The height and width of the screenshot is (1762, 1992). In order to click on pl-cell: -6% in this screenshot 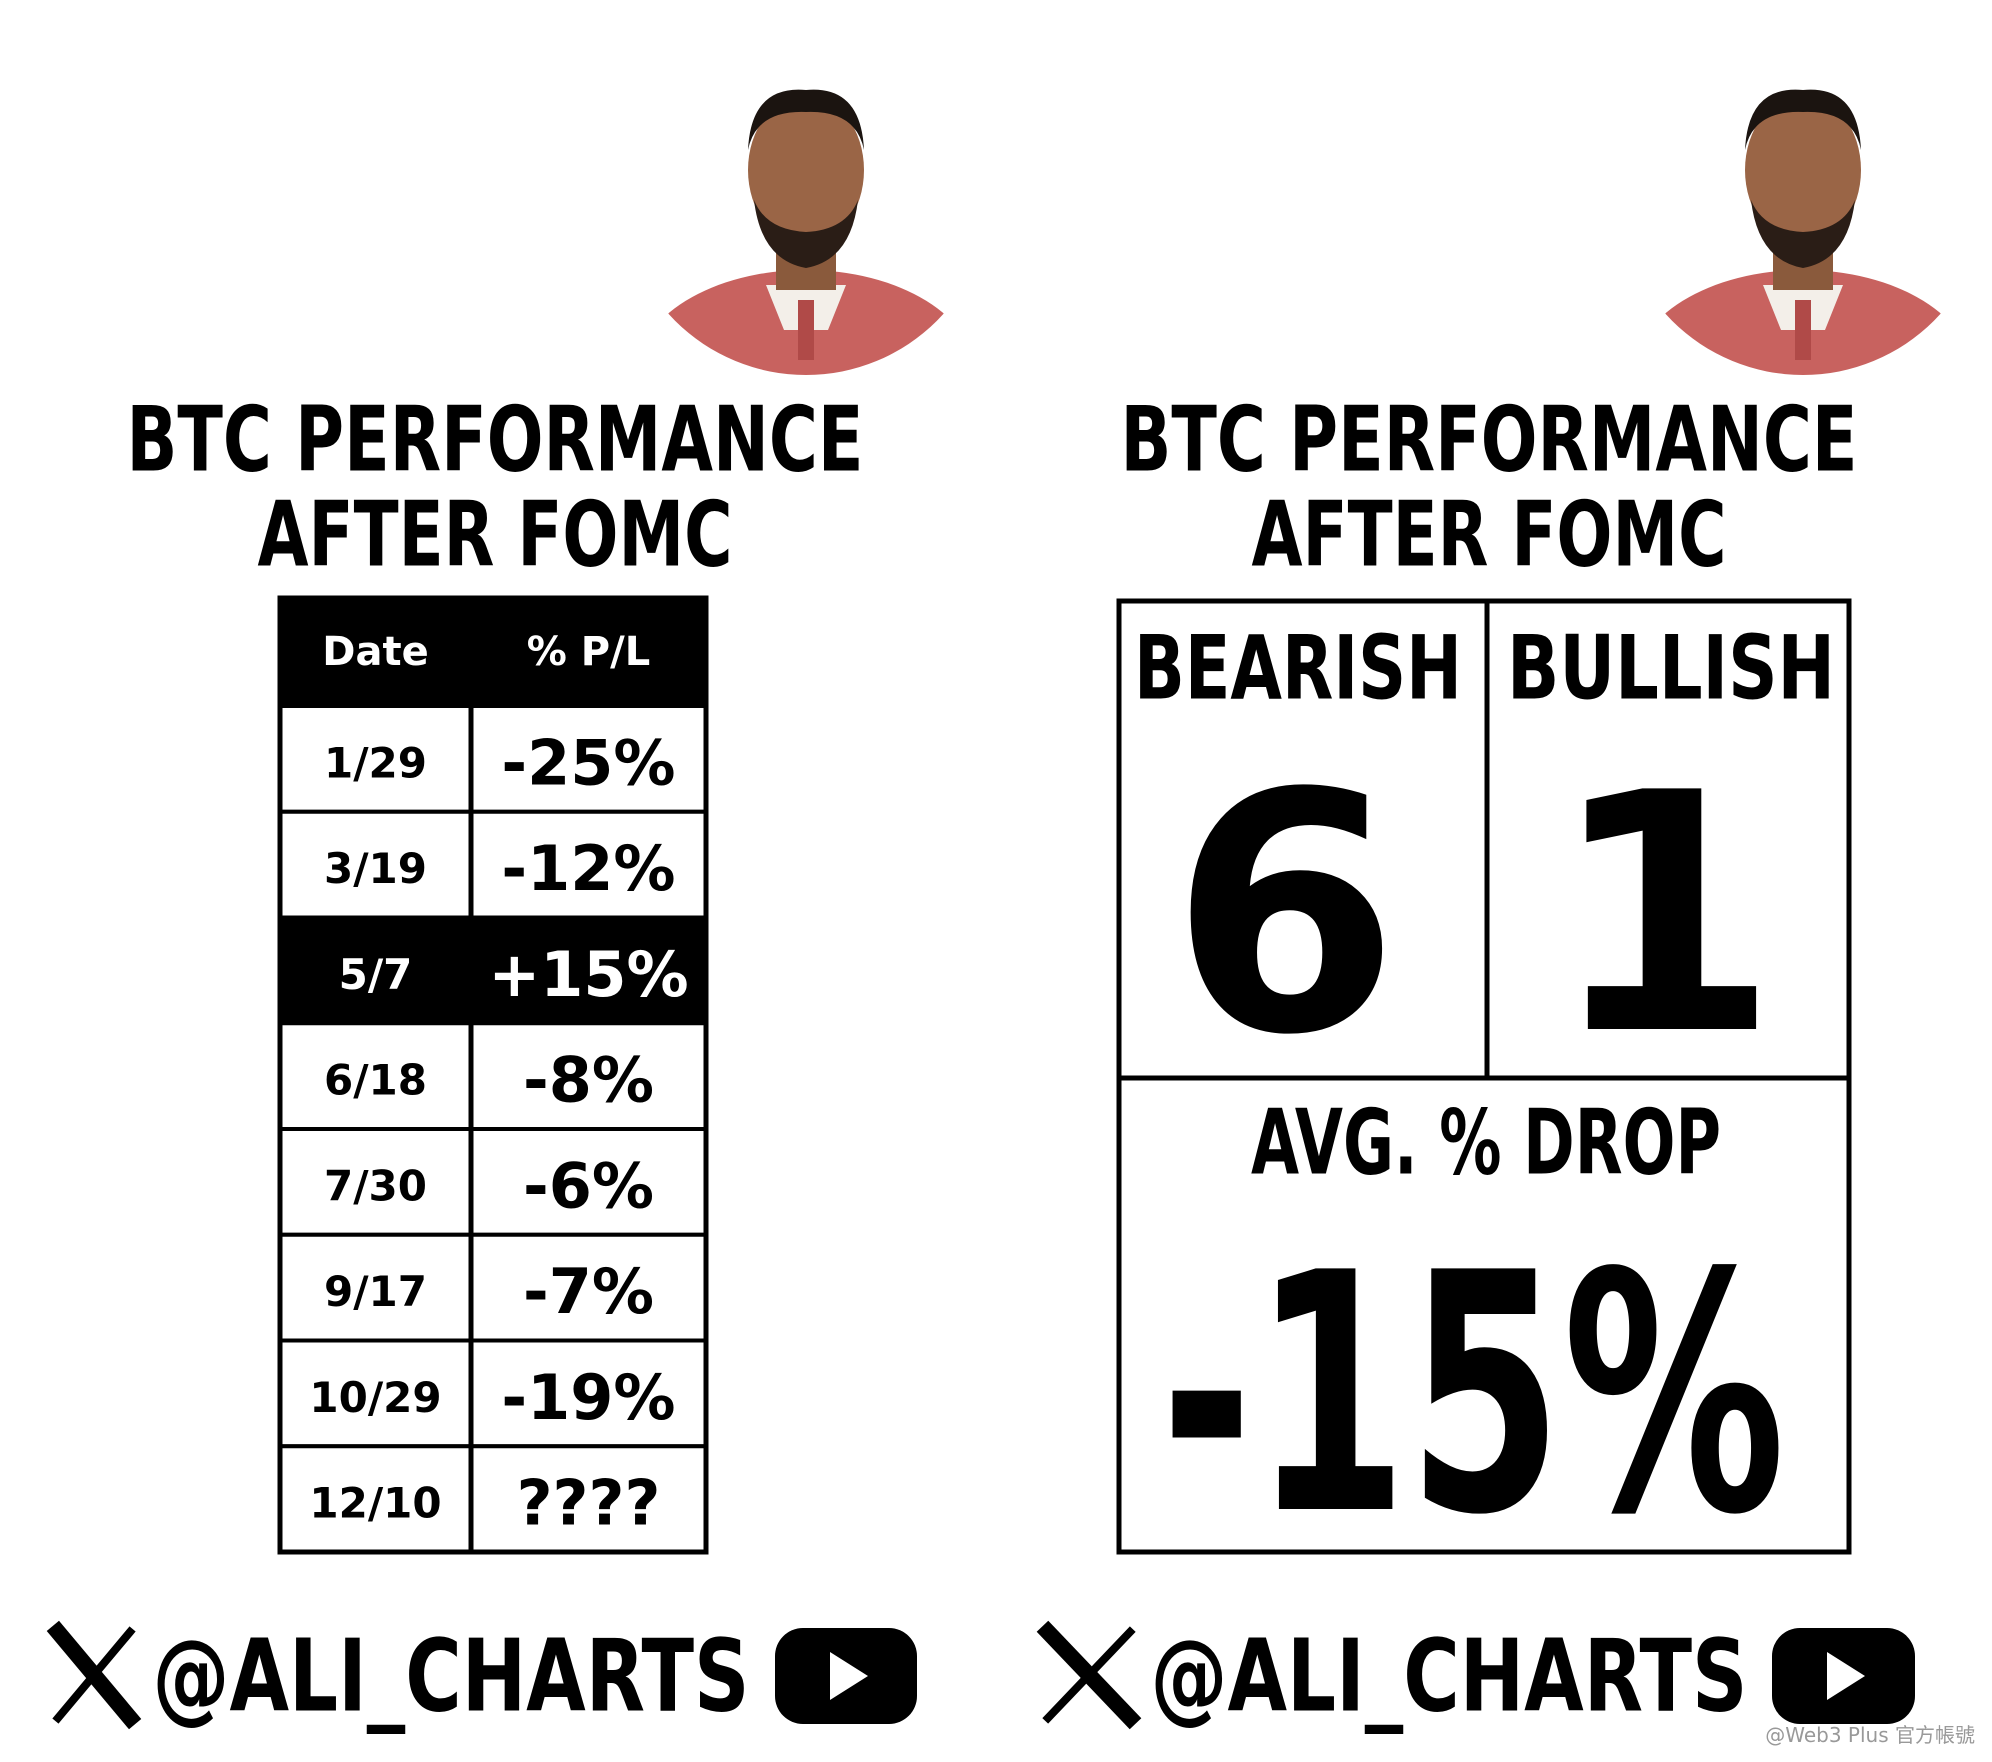, I will do `click(588, 1185)`.